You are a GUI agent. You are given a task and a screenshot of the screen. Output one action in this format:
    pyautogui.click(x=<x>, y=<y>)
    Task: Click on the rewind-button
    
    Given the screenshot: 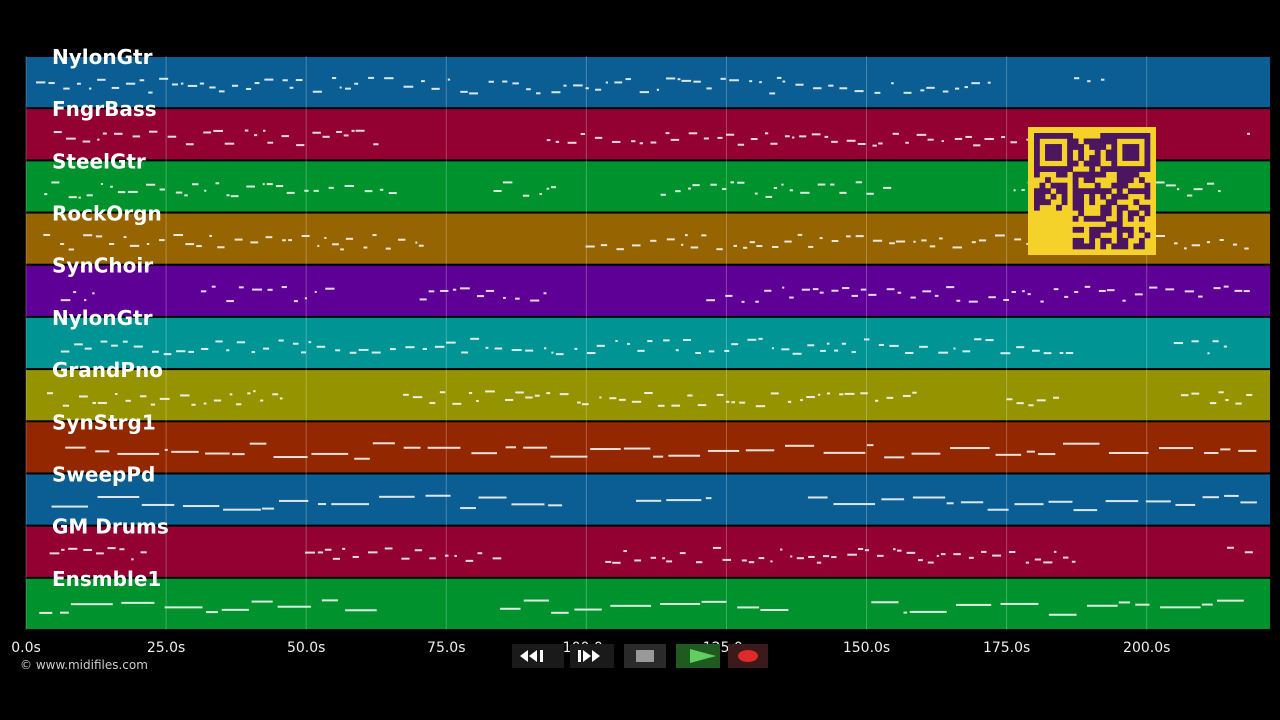 What is the action you would take?
    pyautogui.click(x=538, y=656)
    